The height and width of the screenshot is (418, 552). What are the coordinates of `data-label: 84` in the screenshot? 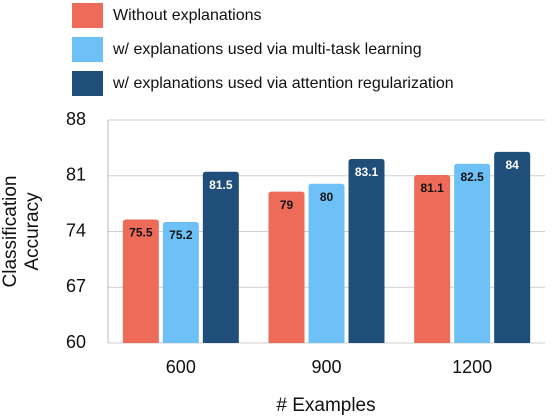 It's located at (512, 165).